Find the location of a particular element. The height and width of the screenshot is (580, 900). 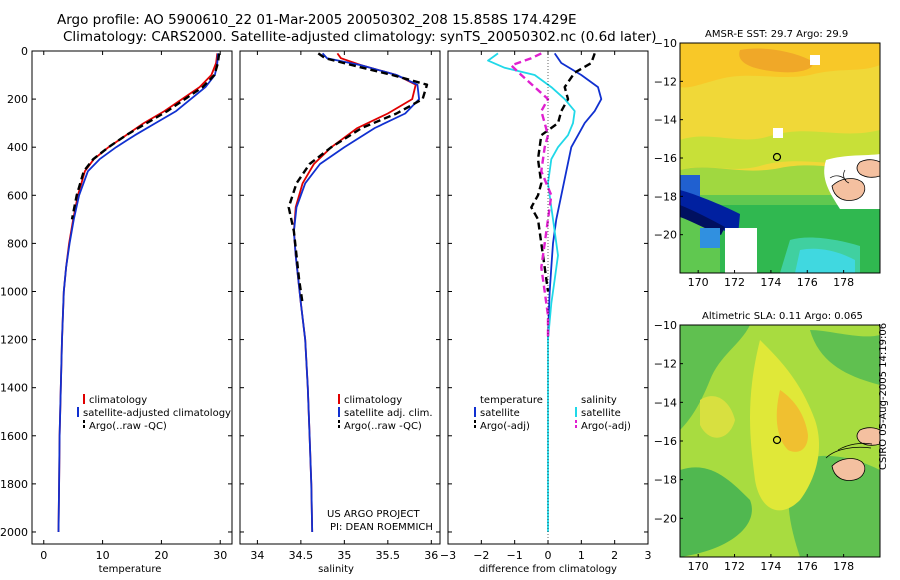

x-tick-label: 34.5 is located at coordinates (301, 555).